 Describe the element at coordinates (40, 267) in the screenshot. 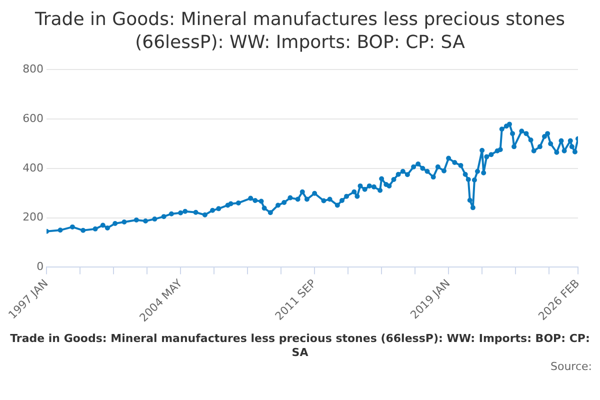

I see `y-tick-label: 0` at that location.